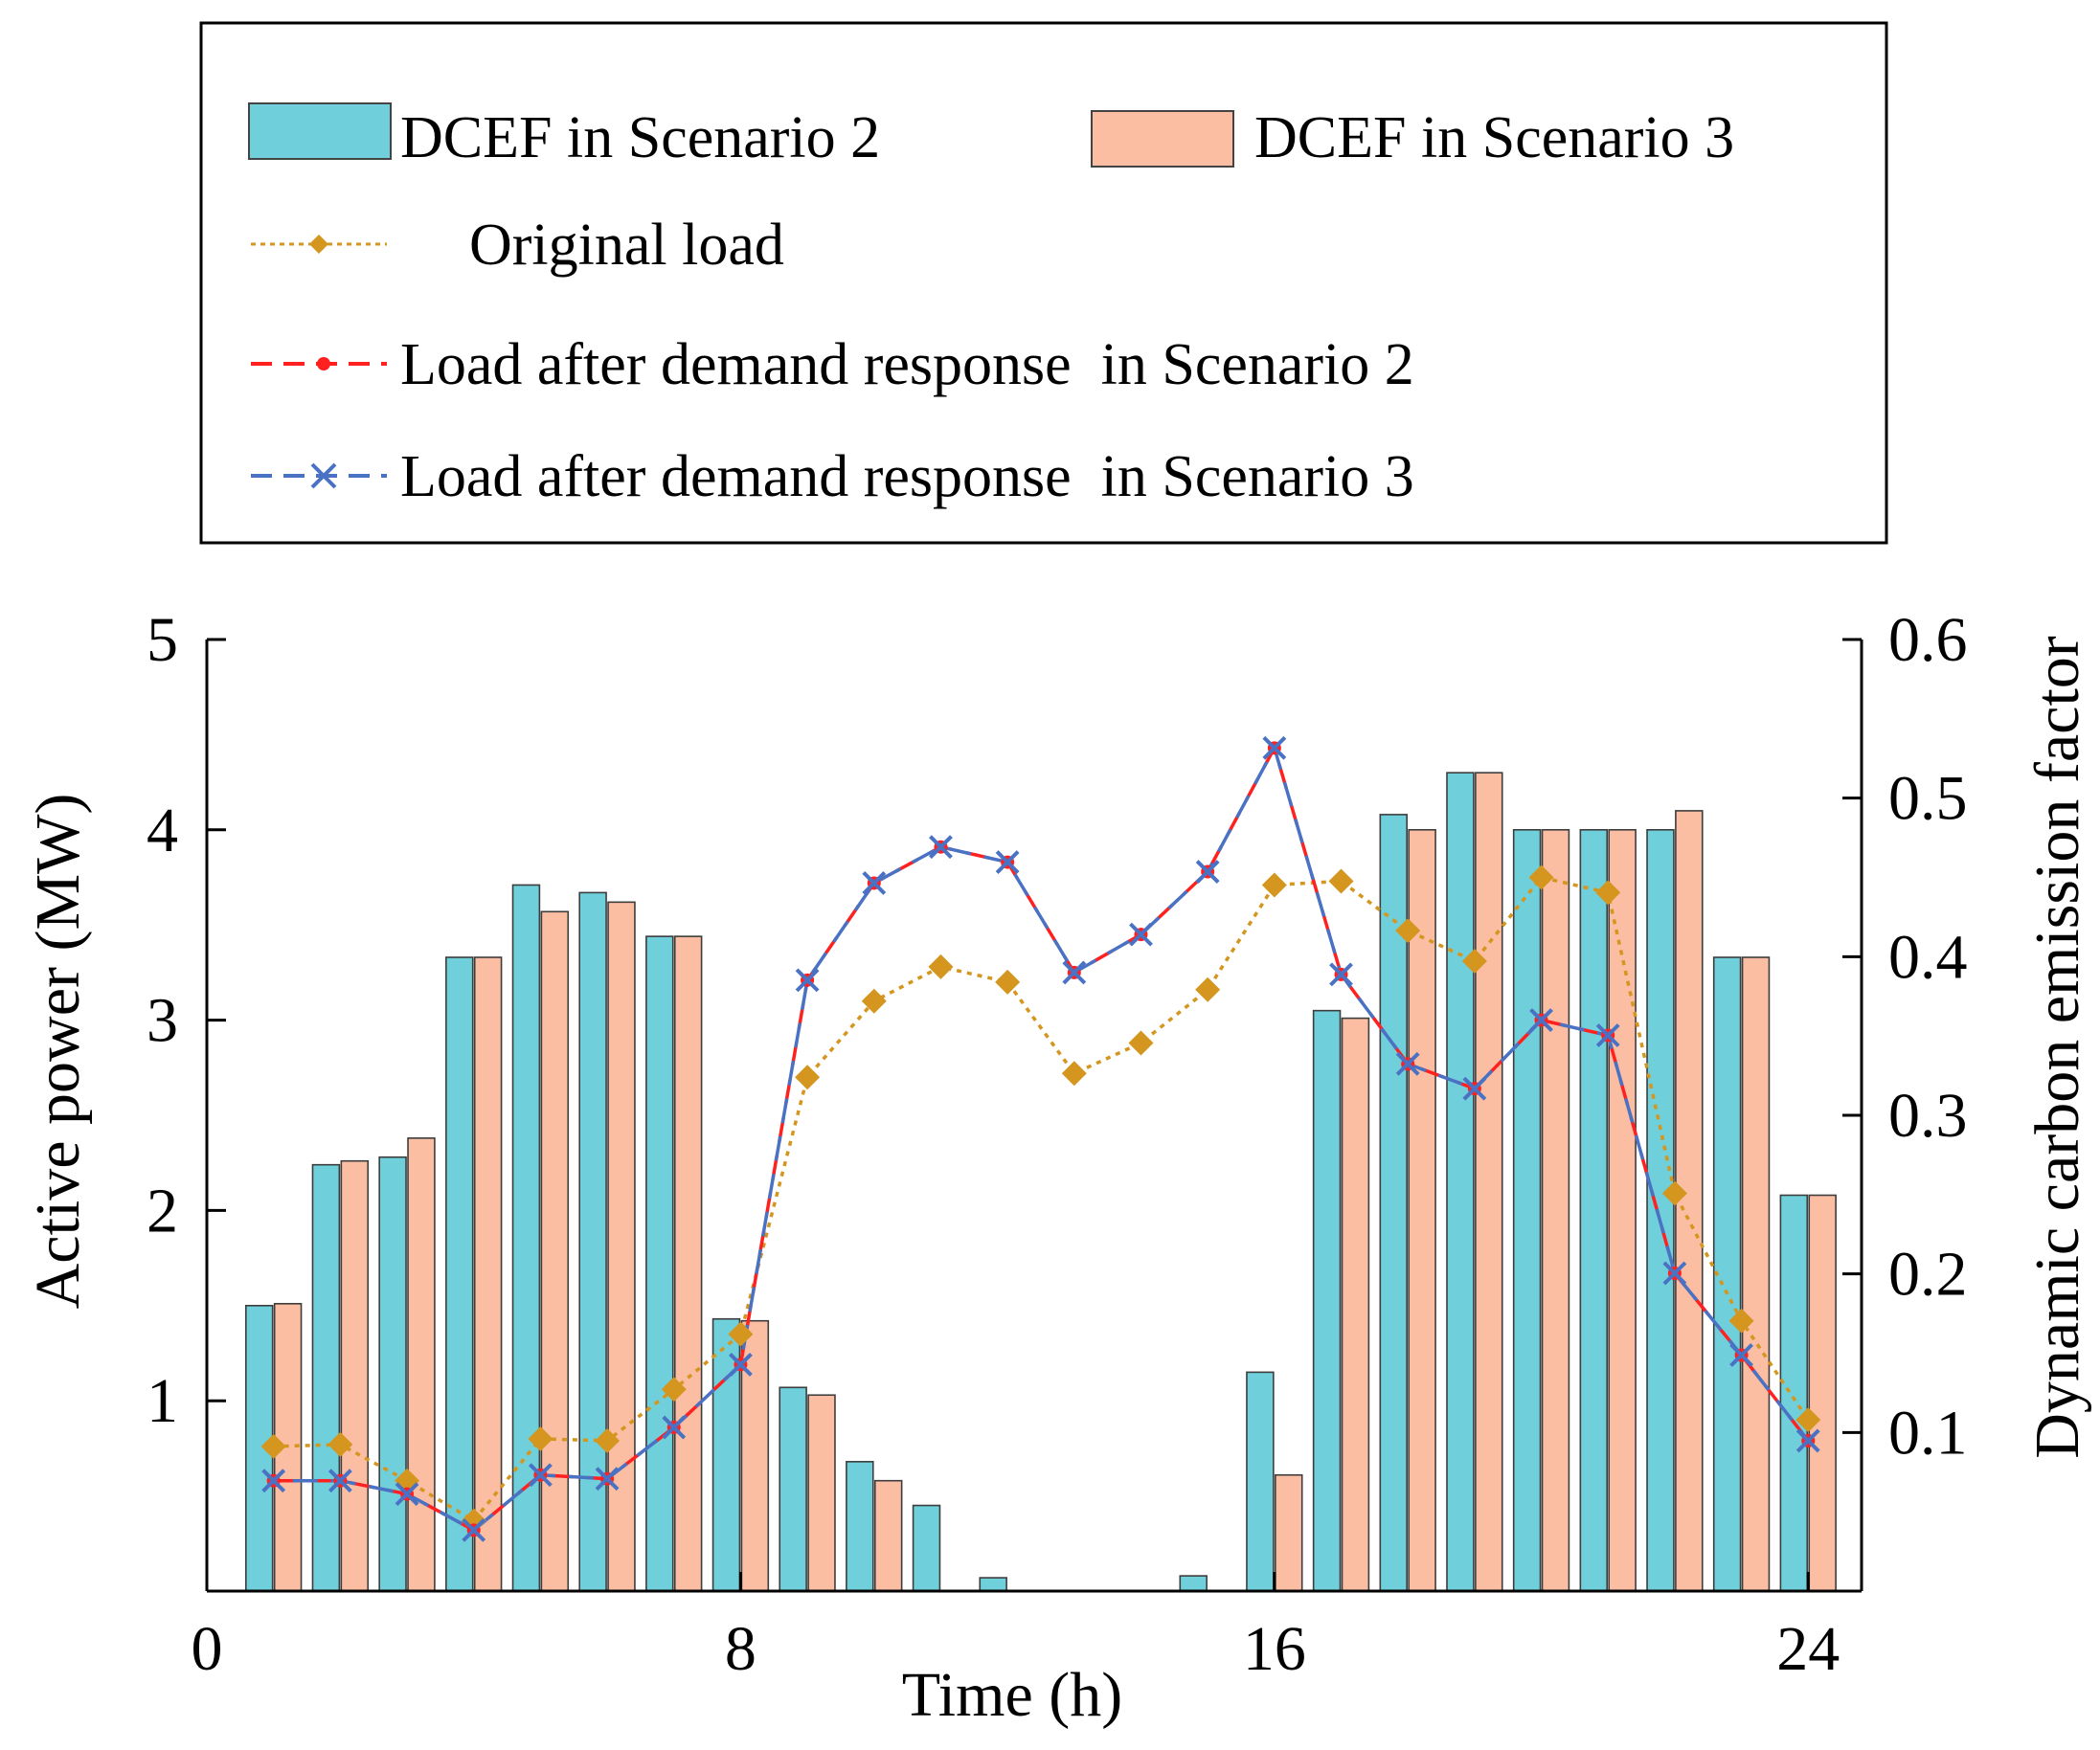 Image resolution: width=2100 pixels, height=1750 pixels. Describe the element at coordinates (1012, 1695) in the screenshot. I see `x-axis-label: Time (h)` at that location.